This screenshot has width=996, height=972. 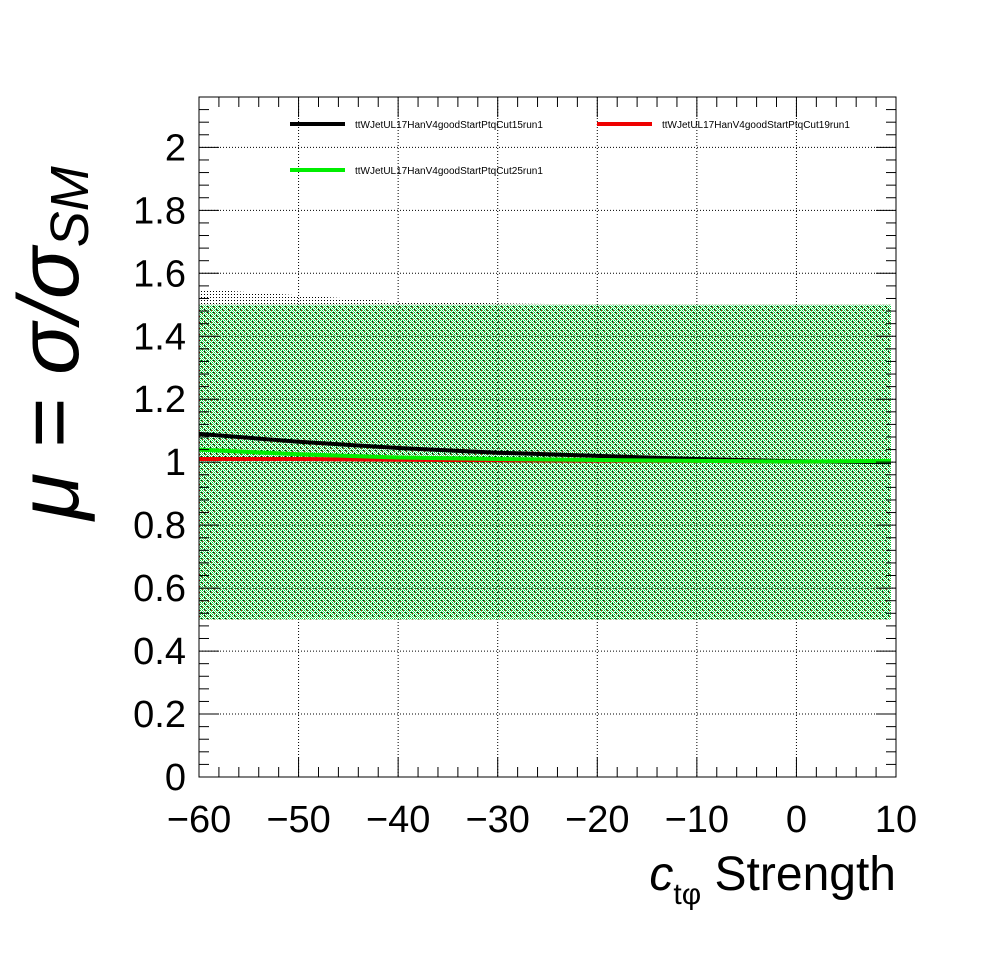 What do you see at coordinates (756, 125) in the screenshot?
I see `legend-label: ttWJetUL17HanV4goodStartPtqCut19run1` at bounding box center [756, 125].